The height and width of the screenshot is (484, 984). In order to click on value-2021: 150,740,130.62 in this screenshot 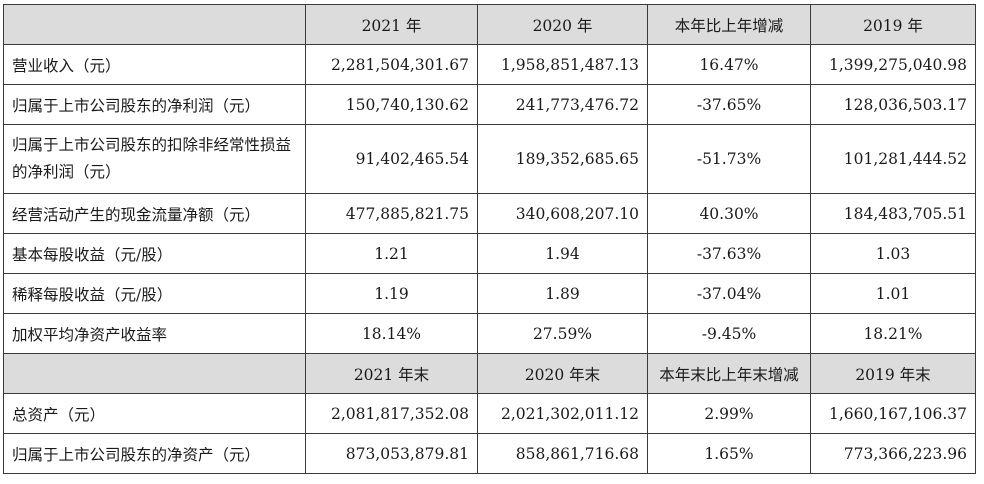, I will do `click(391, 104)`.